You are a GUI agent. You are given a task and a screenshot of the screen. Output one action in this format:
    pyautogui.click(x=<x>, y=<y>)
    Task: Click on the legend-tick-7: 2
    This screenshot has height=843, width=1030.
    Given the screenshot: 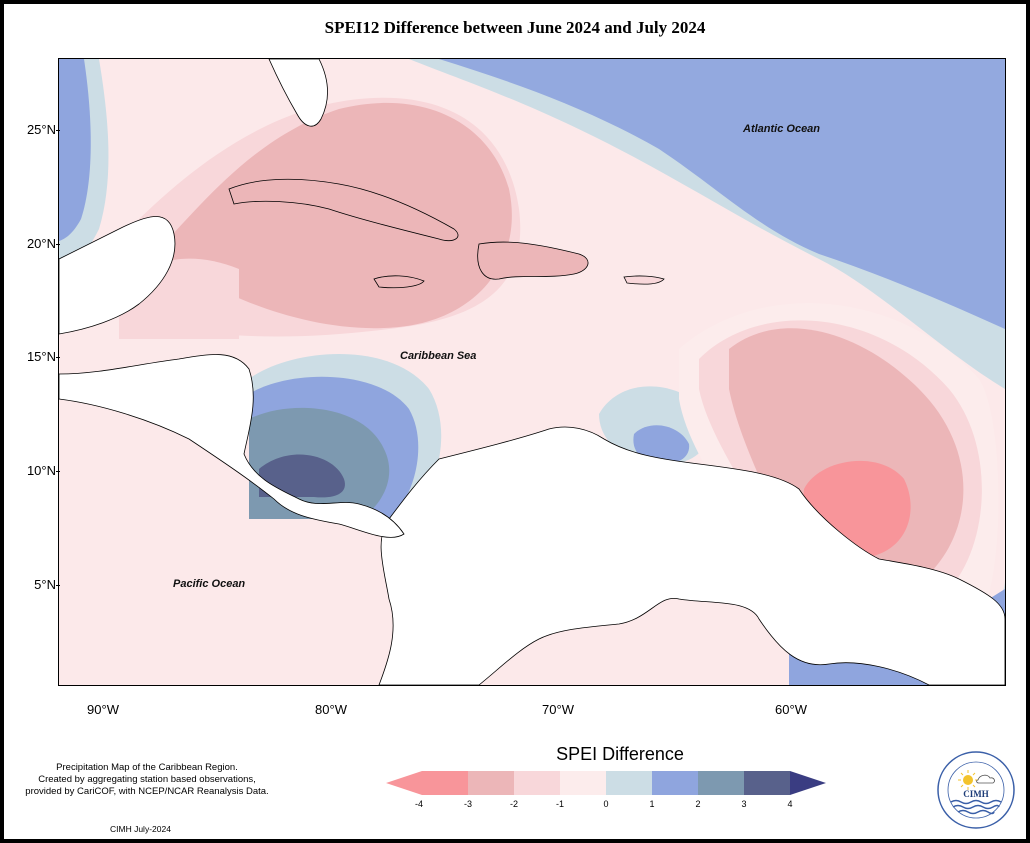 What is the action you would take?
    pyautogui.click(x=698, y=804)
    